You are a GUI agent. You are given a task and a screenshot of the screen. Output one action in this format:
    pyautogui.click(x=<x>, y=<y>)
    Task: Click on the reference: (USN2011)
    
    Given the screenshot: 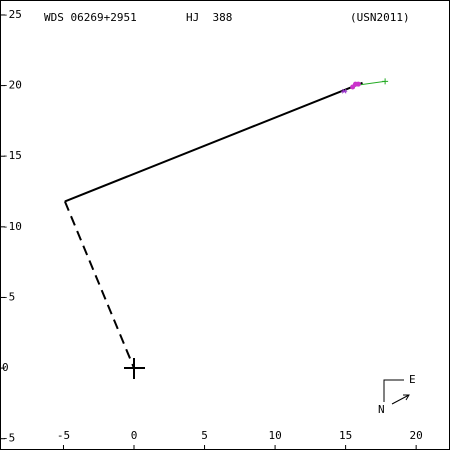 What is the action you would take?
    pyautogui.click(x=380, y=17)
    